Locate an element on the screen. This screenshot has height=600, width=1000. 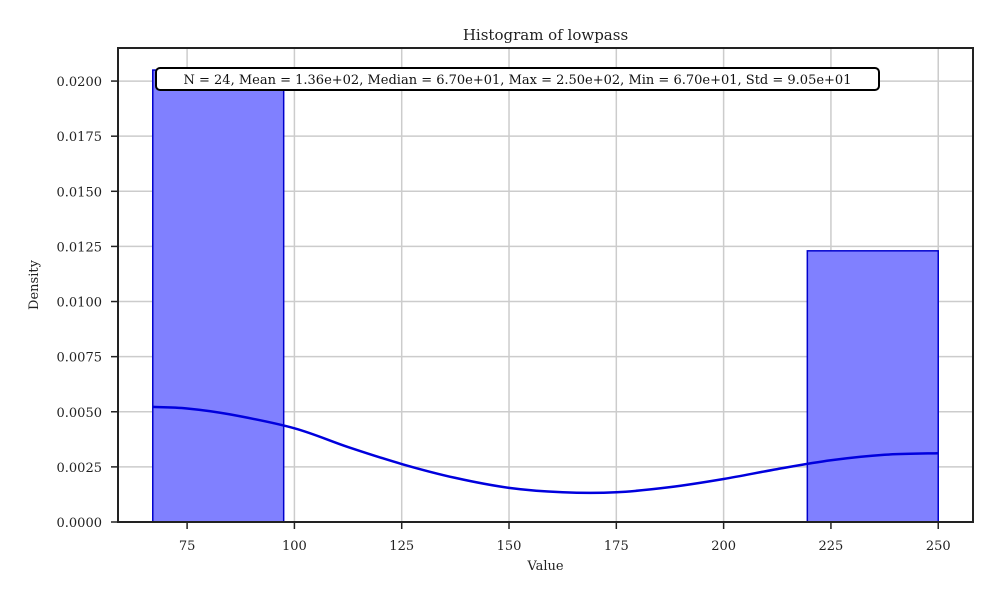
kde-line is located at coordinates (545, 450).